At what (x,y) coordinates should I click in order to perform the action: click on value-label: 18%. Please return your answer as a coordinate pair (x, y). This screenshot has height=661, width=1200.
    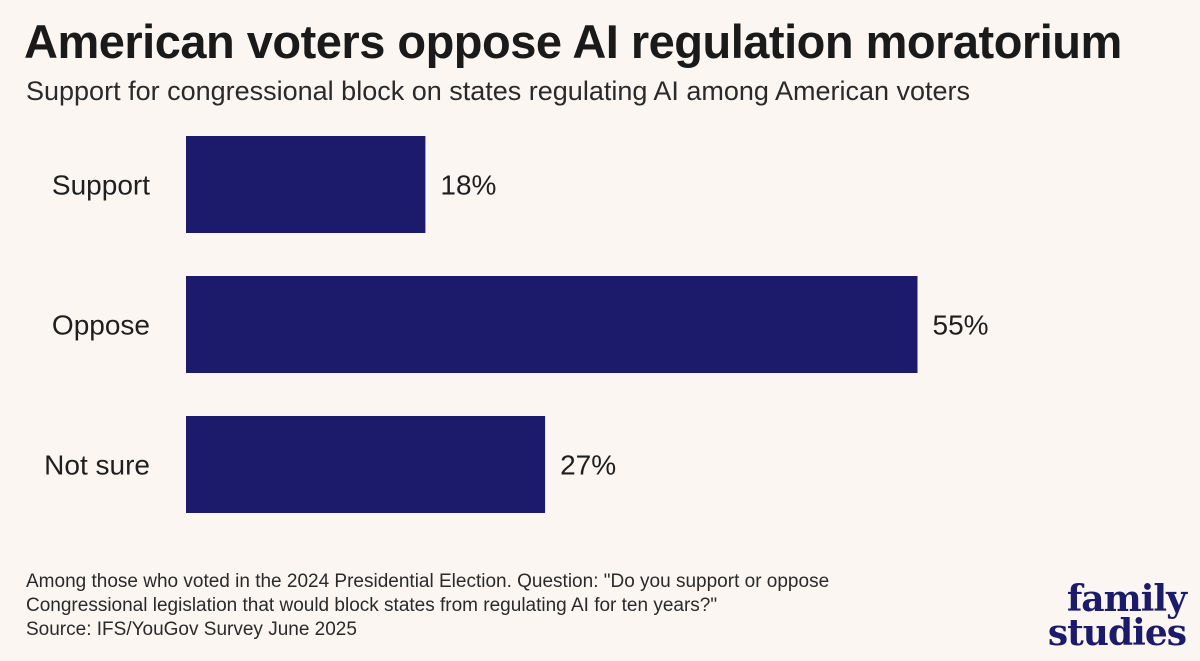
    Looking at the image, I should click on (468, 185).